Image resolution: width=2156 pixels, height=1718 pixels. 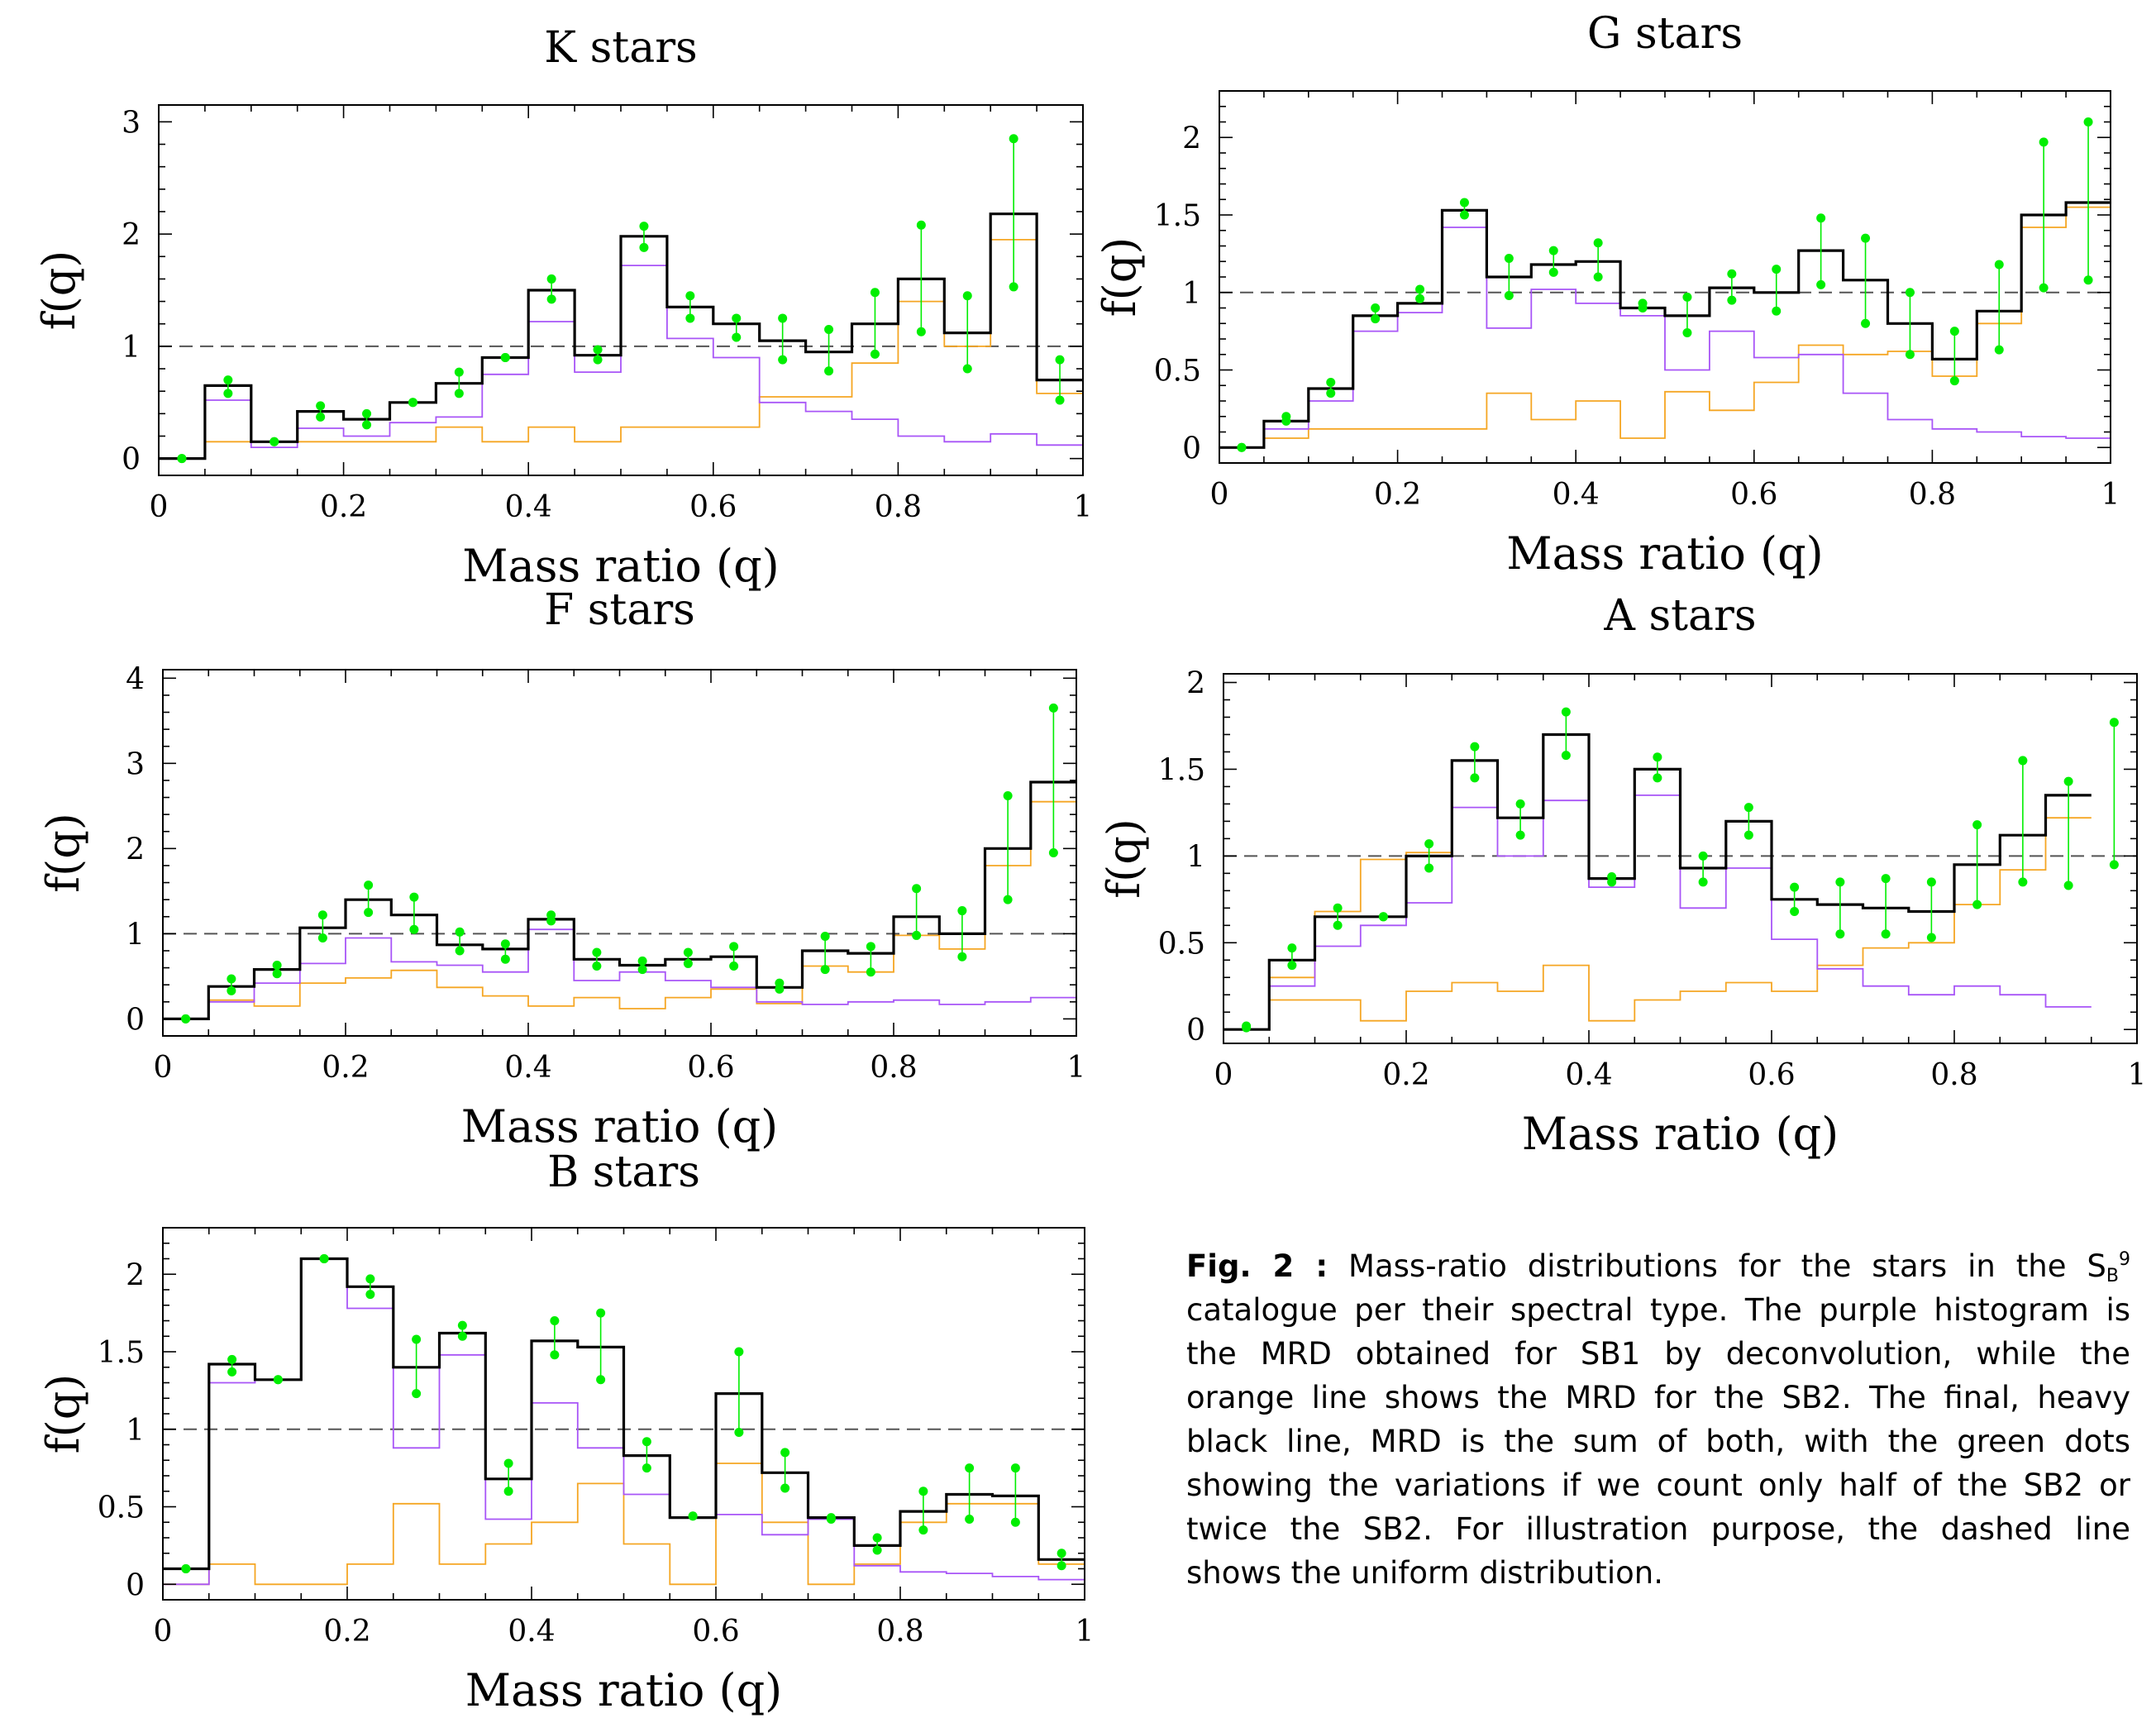 What do you see at coordinates (1657, 924) in the screenshot?
I see `series-sb2-line` at bounding box center [1657, 924].